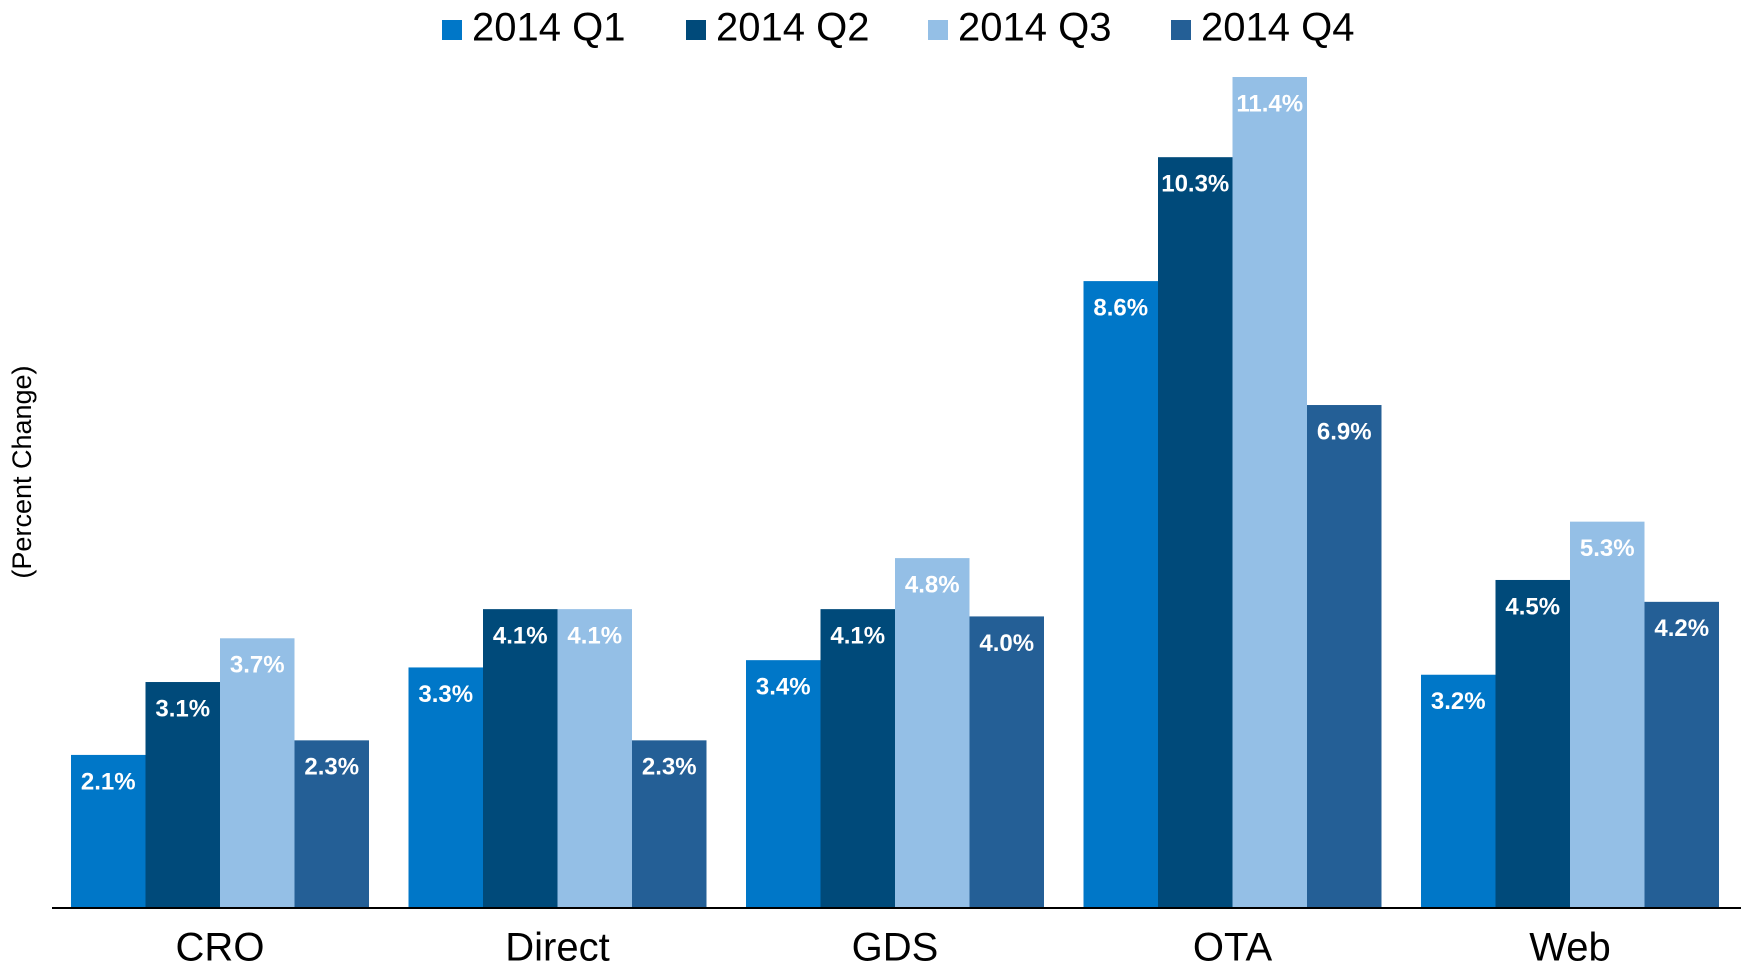 This screenshot has height=967, width=1741. Describe the element at coordinates (1570, 946) in the screenshot. I see `x-tick-label: Web` at that location.